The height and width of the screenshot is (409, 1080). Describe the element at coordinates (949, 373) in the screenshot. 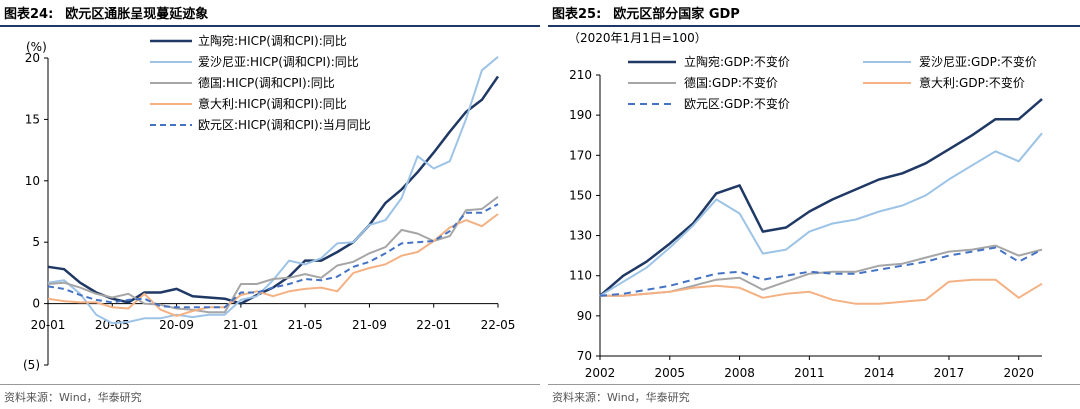

I see `x-tick-label: 2017` at that location.